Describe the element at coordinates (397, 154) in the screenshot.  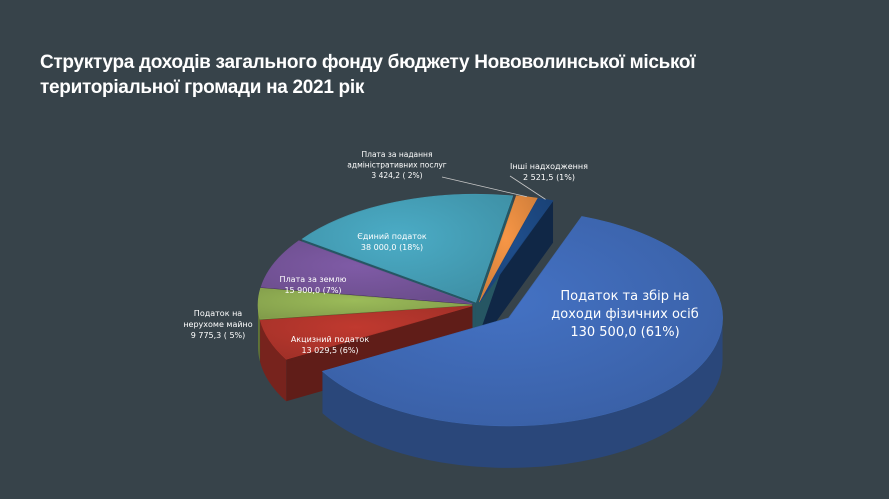
I see `slice-label-name: Плата за надання` at that location.